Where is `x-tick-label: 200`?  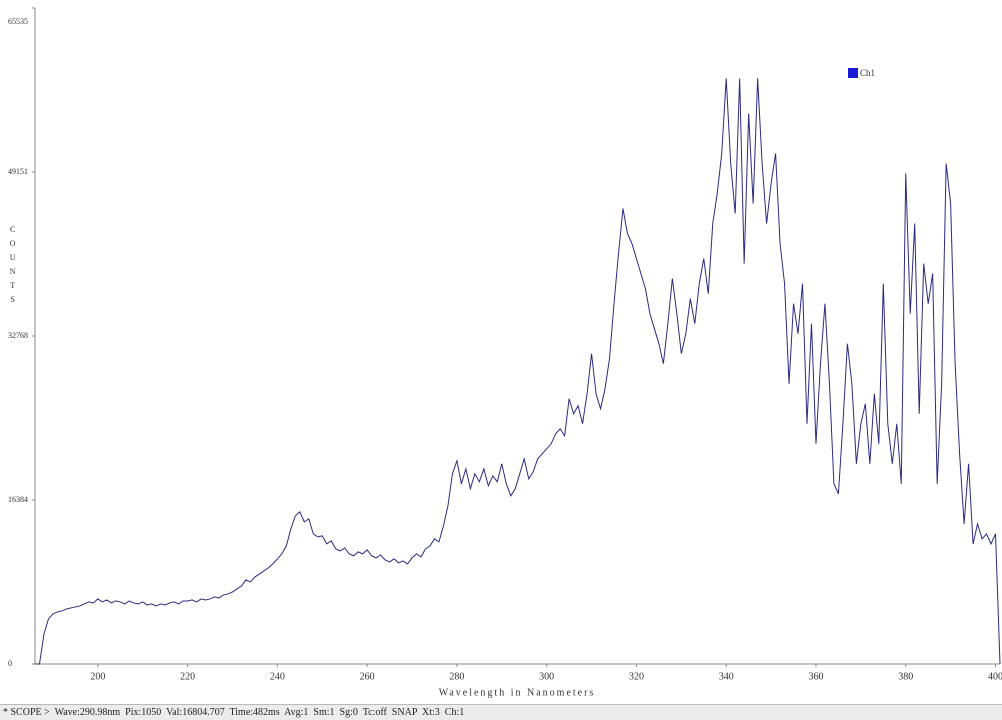
x-tick-label: 200 is located at coordinates (97, 676).